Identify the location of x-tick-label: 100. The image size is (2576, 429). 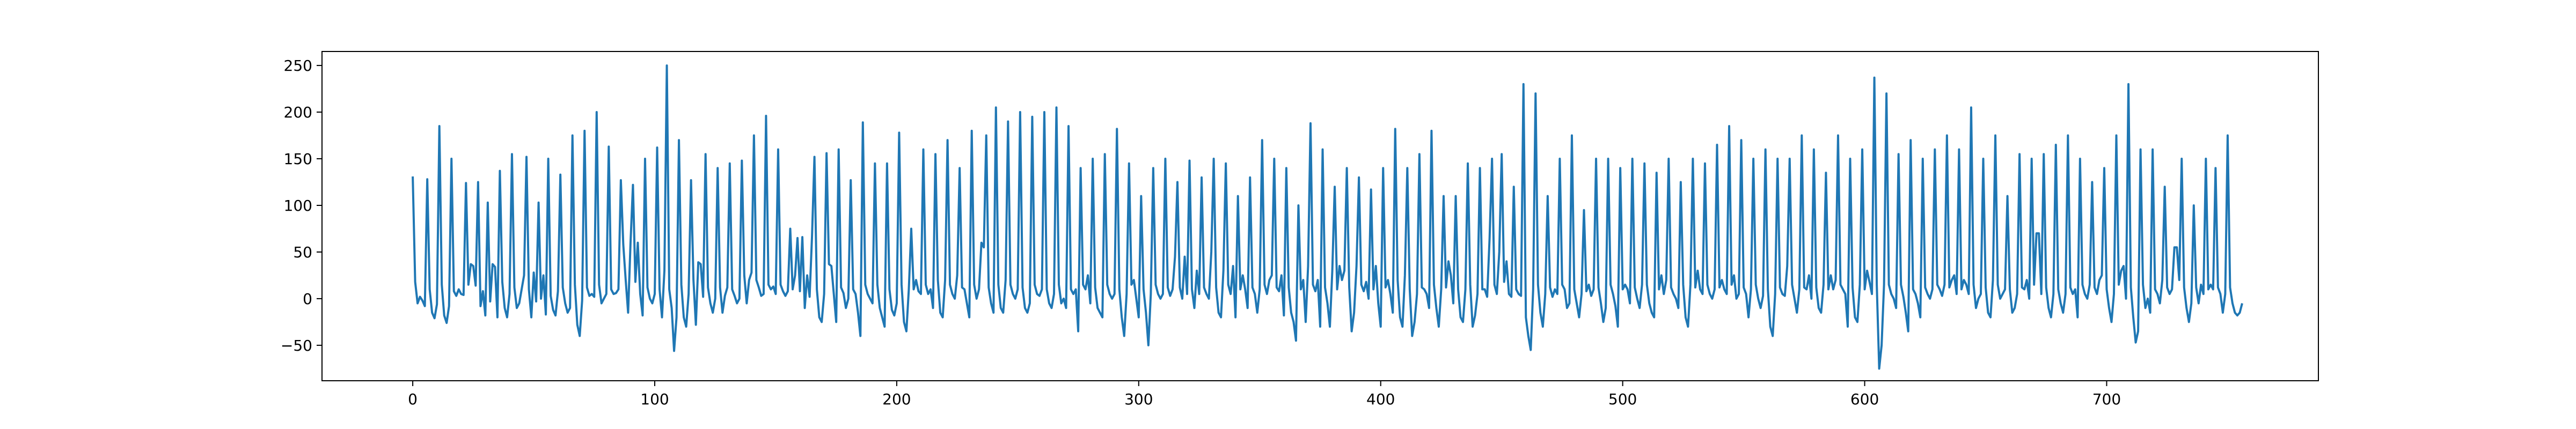
(654, 399).